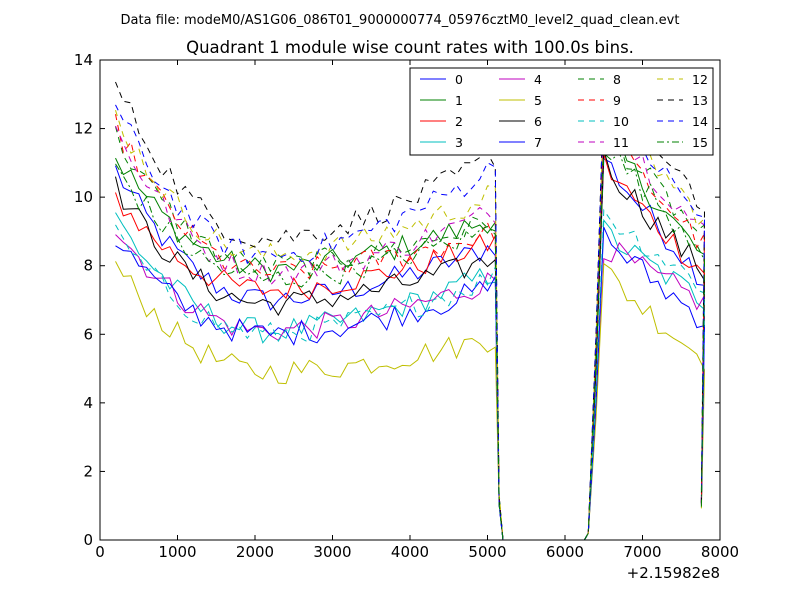 Image resolution: width=800 pixels, height=600 pixels. I want to click on y-tick-label: 4, so click(88, 403).